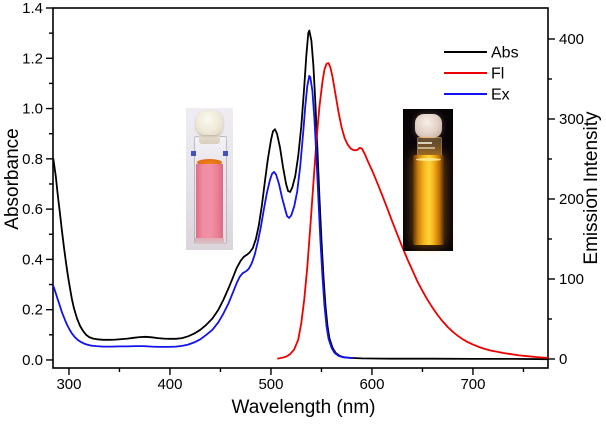 The width and height of the screenshot is (606, 424). What do you see at coordinates (32, 209) in the screenshot?
I see `y-left-tick-label: 0.6` at bounding box center [32, 209].